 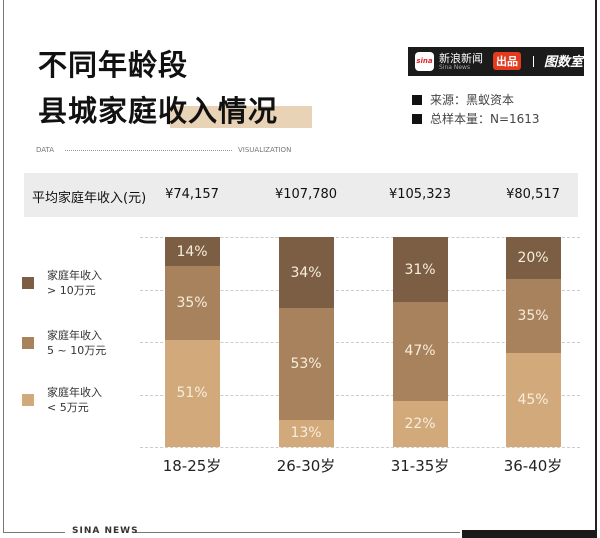 What do you see at coordinates (192, 194) in the screenshot?
I see `avg-income-value: ¥74,157` at bounding box center [192, 194].